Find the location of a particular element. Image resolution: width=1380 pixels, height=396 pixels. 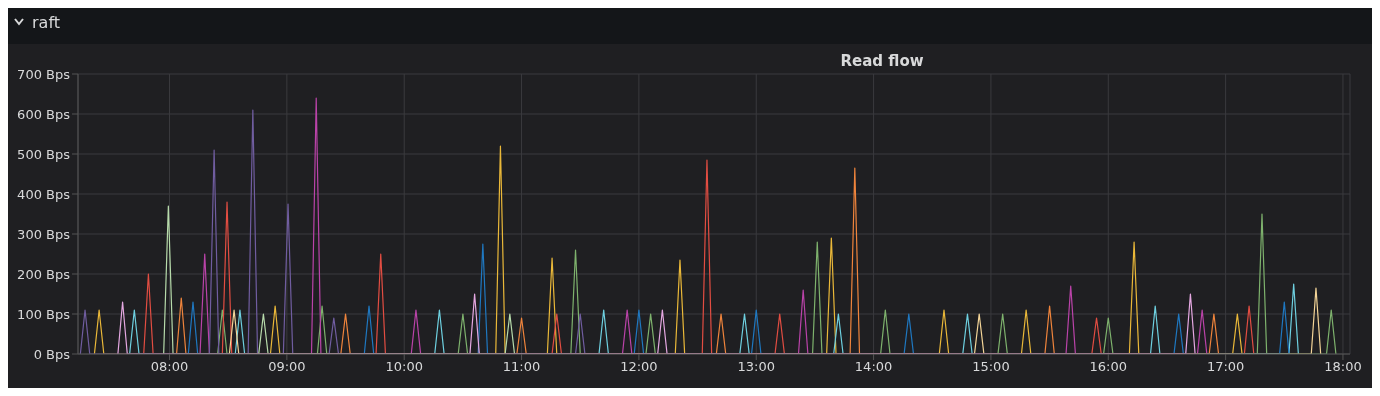

x-tick-label: 17:00 is located at coordinates (1225, 367).